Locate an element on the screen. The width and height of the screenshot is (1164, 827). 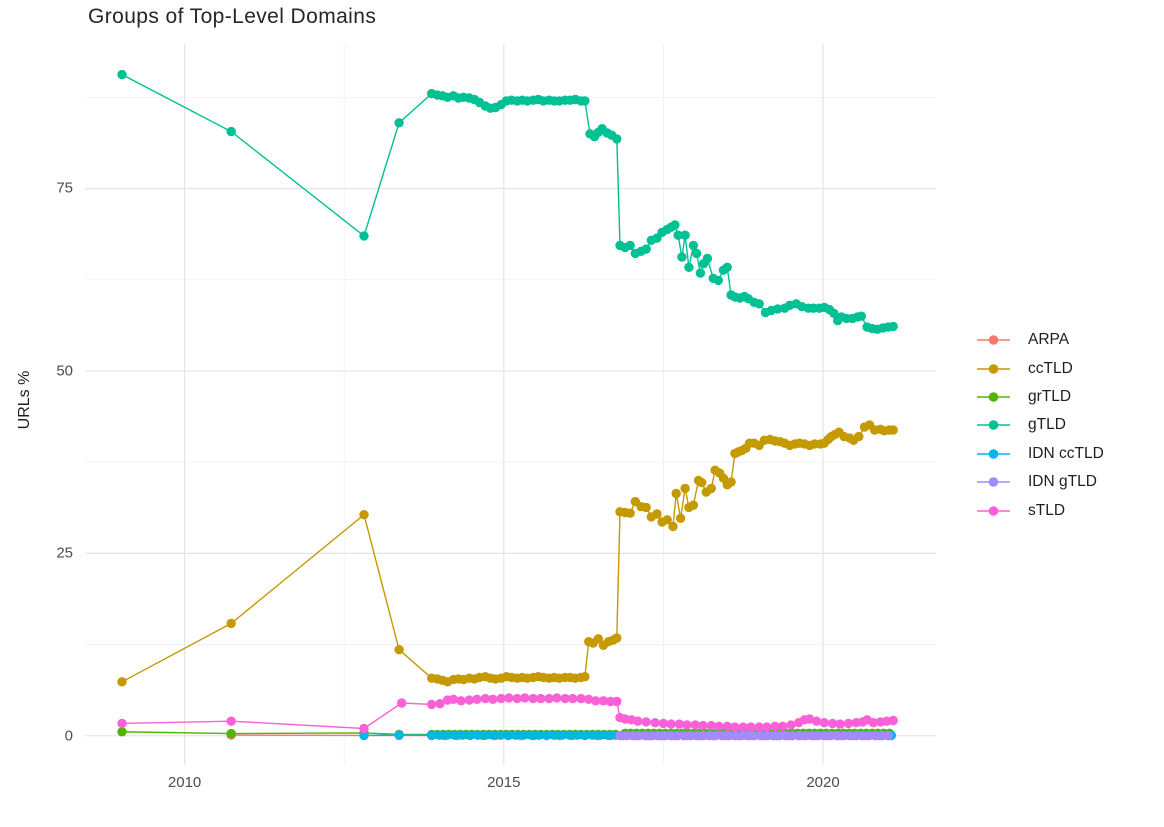
legend-item-idn-cctld: IDN ccTLD is located at coordinates (1040, 454).